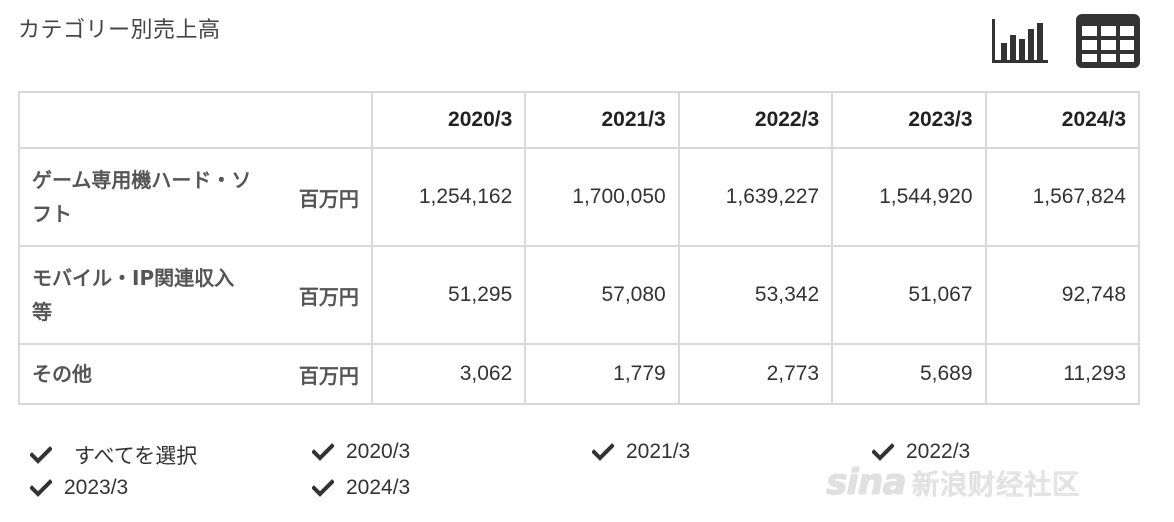  Describe the element at coordinates (133, 295) in the screenshot. I see `category-name: モバイル・IP関連収入等` at that location.